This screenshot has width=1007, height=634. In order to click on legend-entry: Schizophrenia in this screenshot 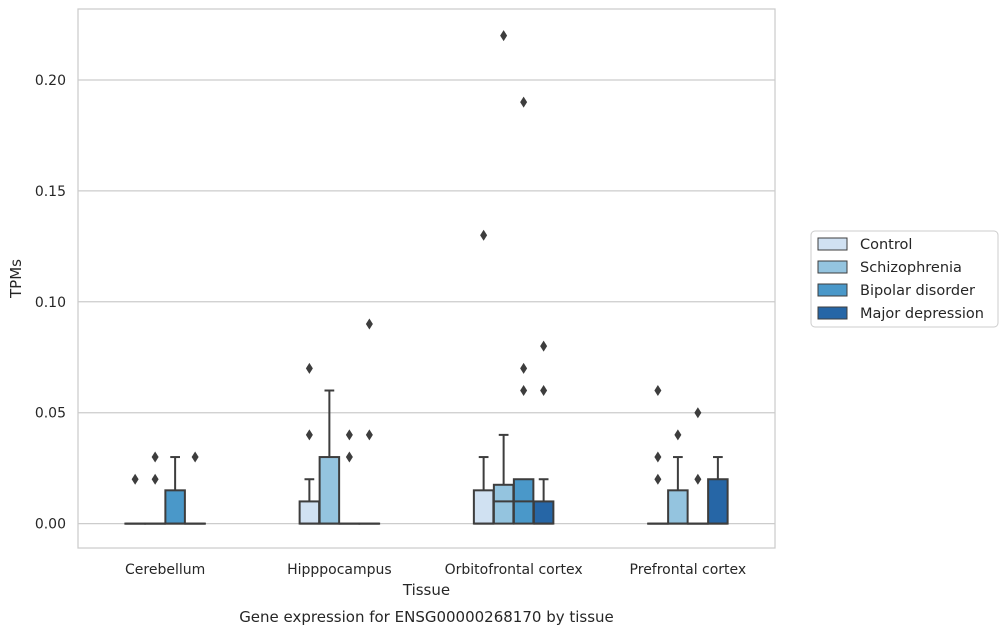, I will do `click(911, 268)`.